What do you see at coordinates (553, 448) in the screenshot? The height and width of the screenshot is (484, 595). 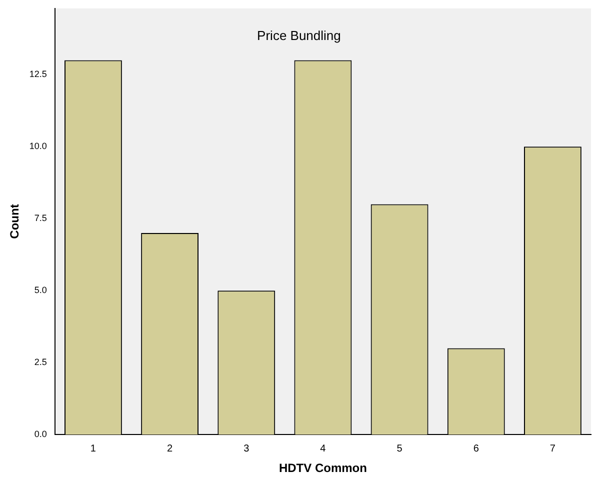 I see `x-tick-label: 7` at bounding box center [553, 448].